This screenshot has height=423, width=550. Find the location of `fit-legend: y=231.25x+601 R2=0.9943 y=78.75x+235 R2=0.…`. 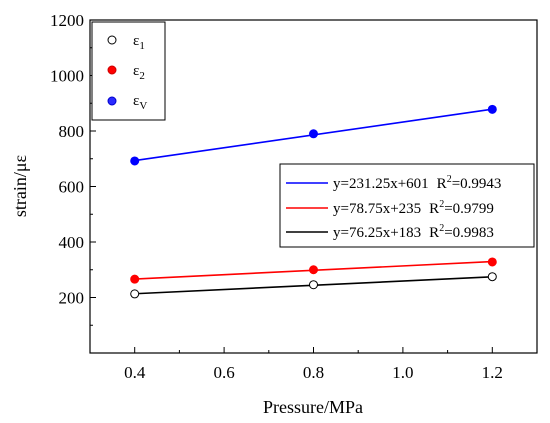

fit-legend: y=231.25x+601 R2=0.9943 y=78.75x+235 R2=0.… is located at coordinates (407, 205).